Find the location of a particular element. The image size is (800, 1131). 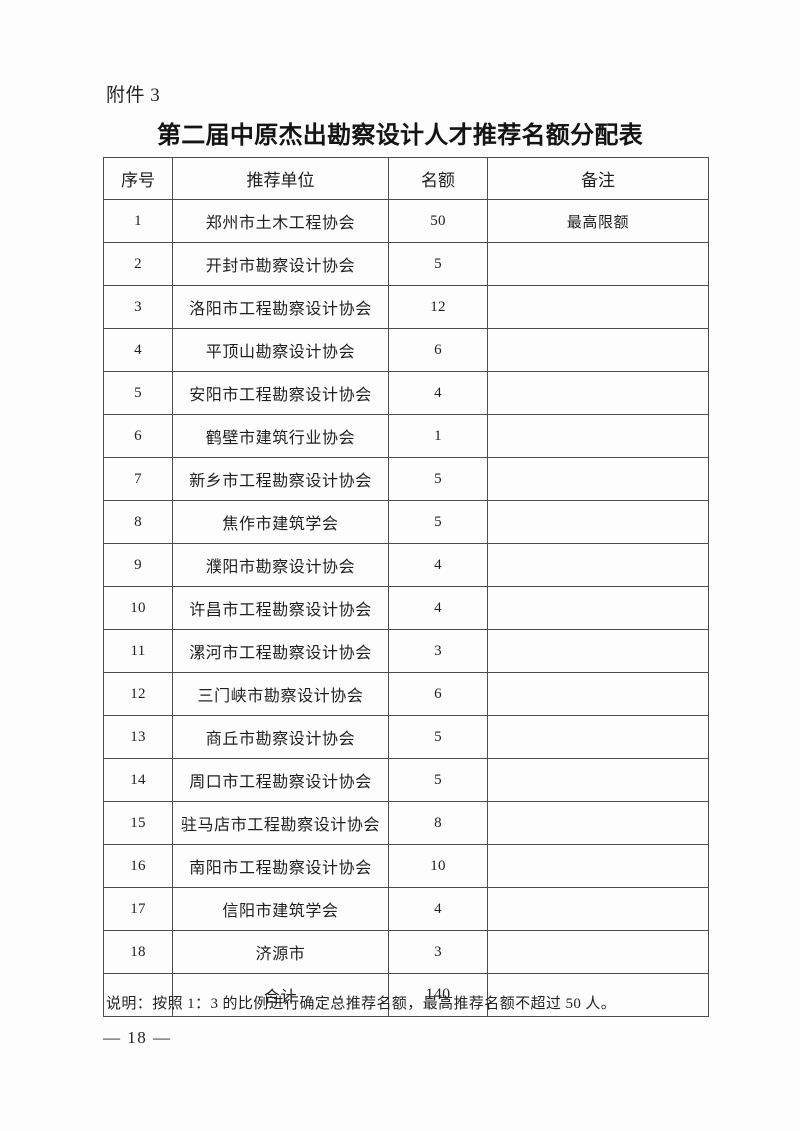

cell-unit: 焦作市建筑学会 is located at coordinates (280, 522).